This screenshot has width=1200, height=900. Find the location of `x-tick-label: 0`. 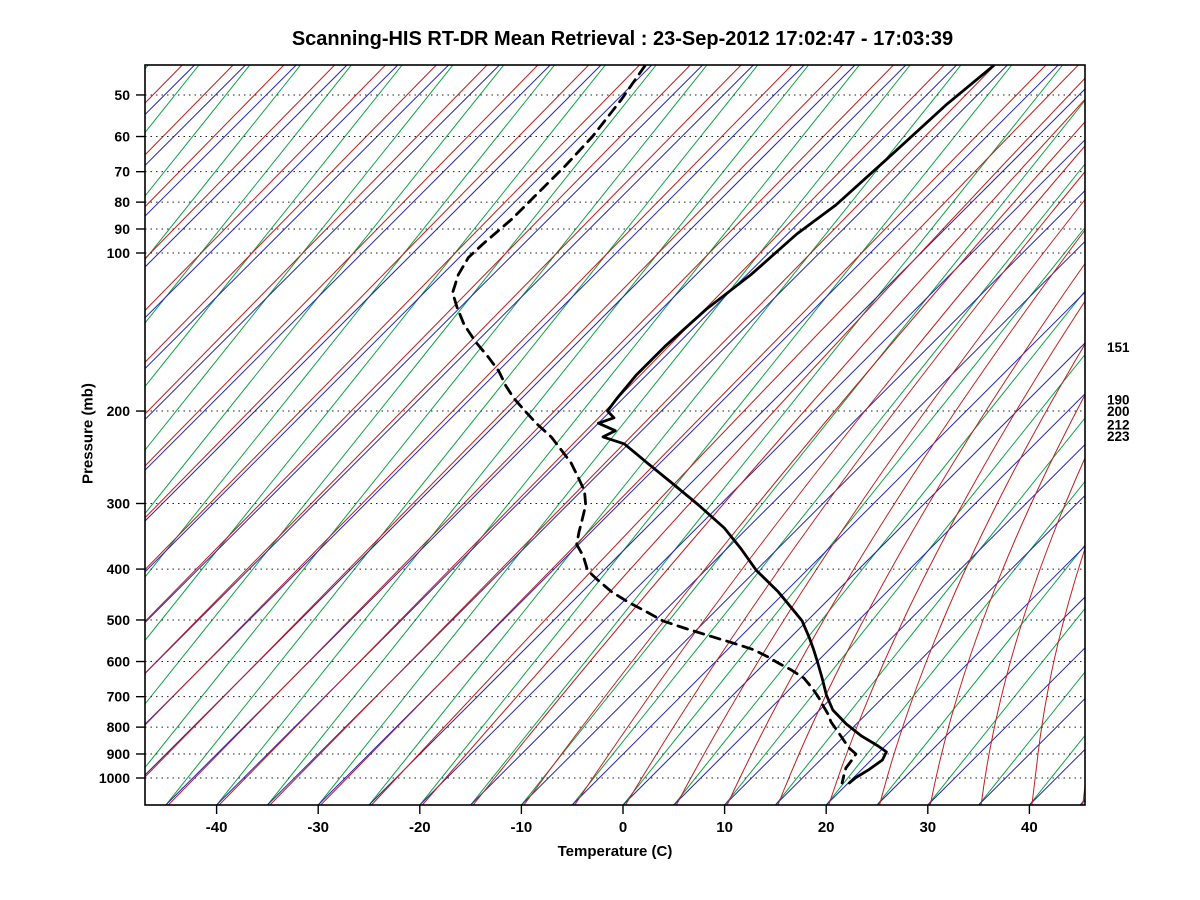

x-tick-label: 0 is located at coordinates (623, 827).